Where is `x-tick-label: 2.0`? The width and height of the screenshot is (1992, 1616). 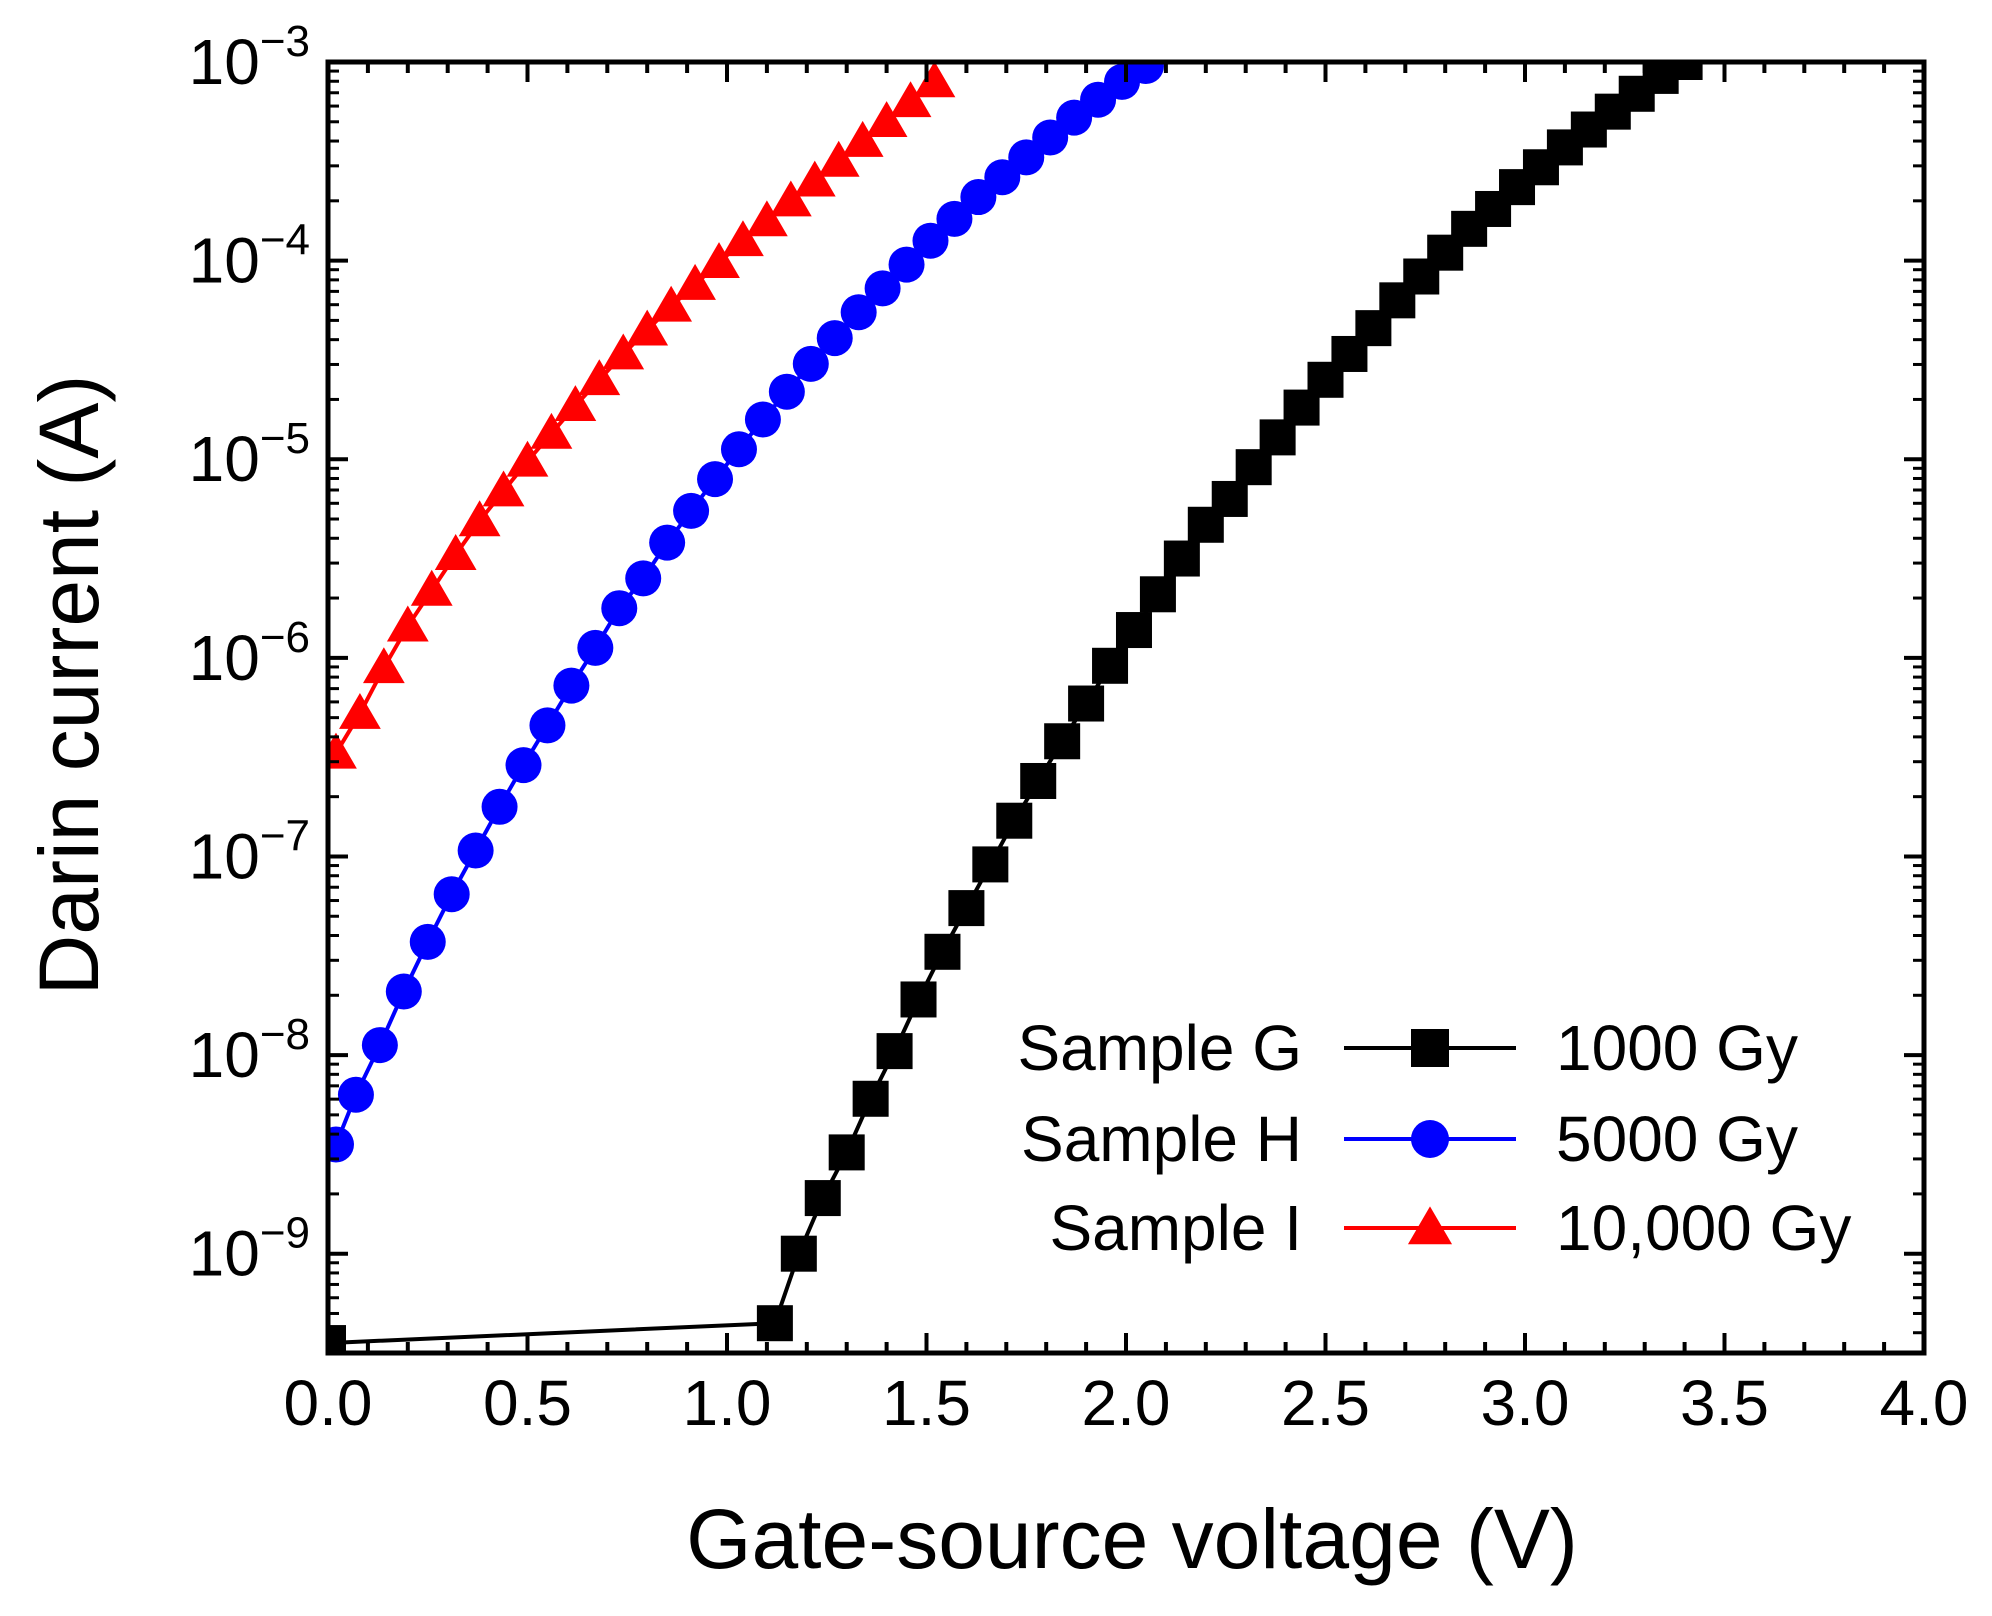
x-tick-label: 2.0 is located at coordinates (1126, 1403).